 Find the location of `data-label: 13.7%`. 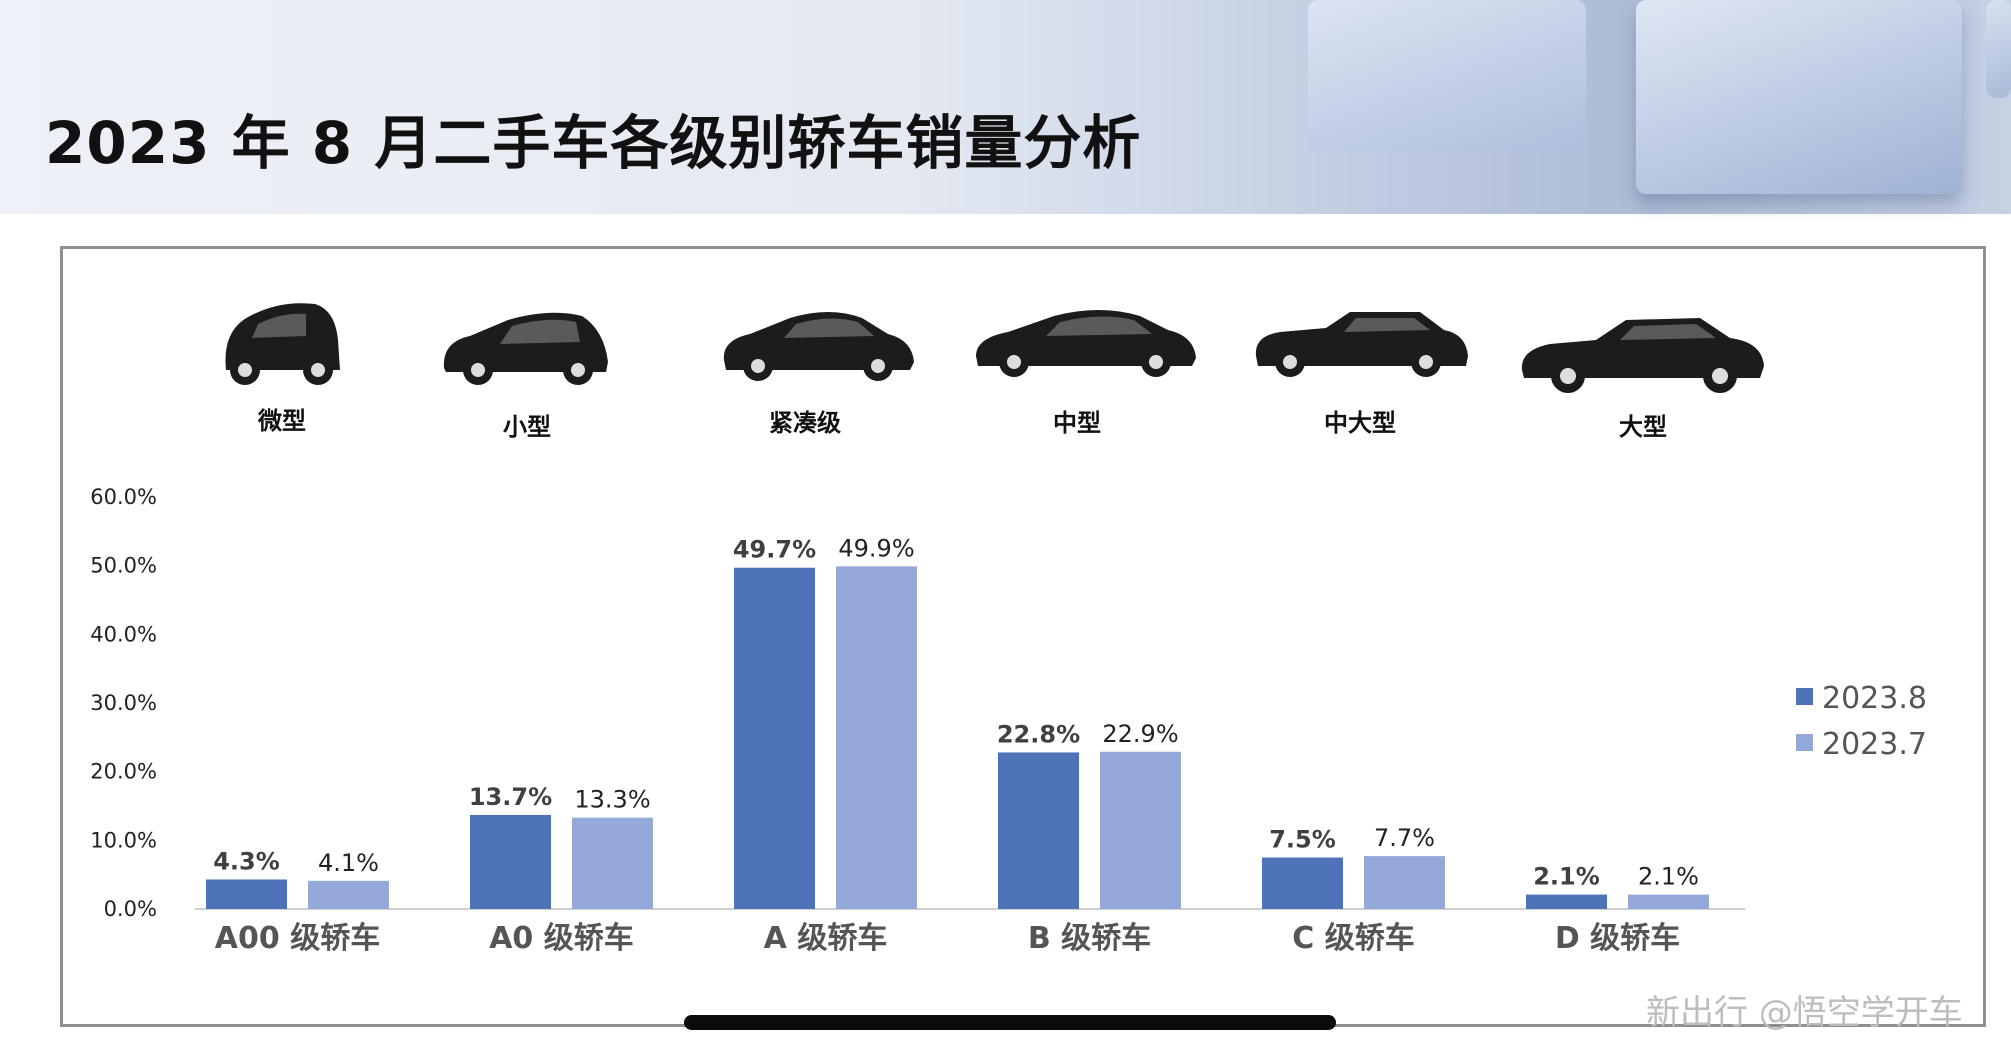

data-label: 13.7% is located at coordinates (510, 797).